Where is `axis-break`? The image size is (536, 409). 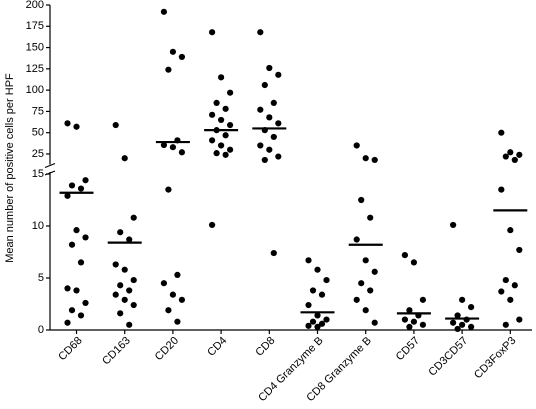
axis-break is located at coordinates (50, 165).